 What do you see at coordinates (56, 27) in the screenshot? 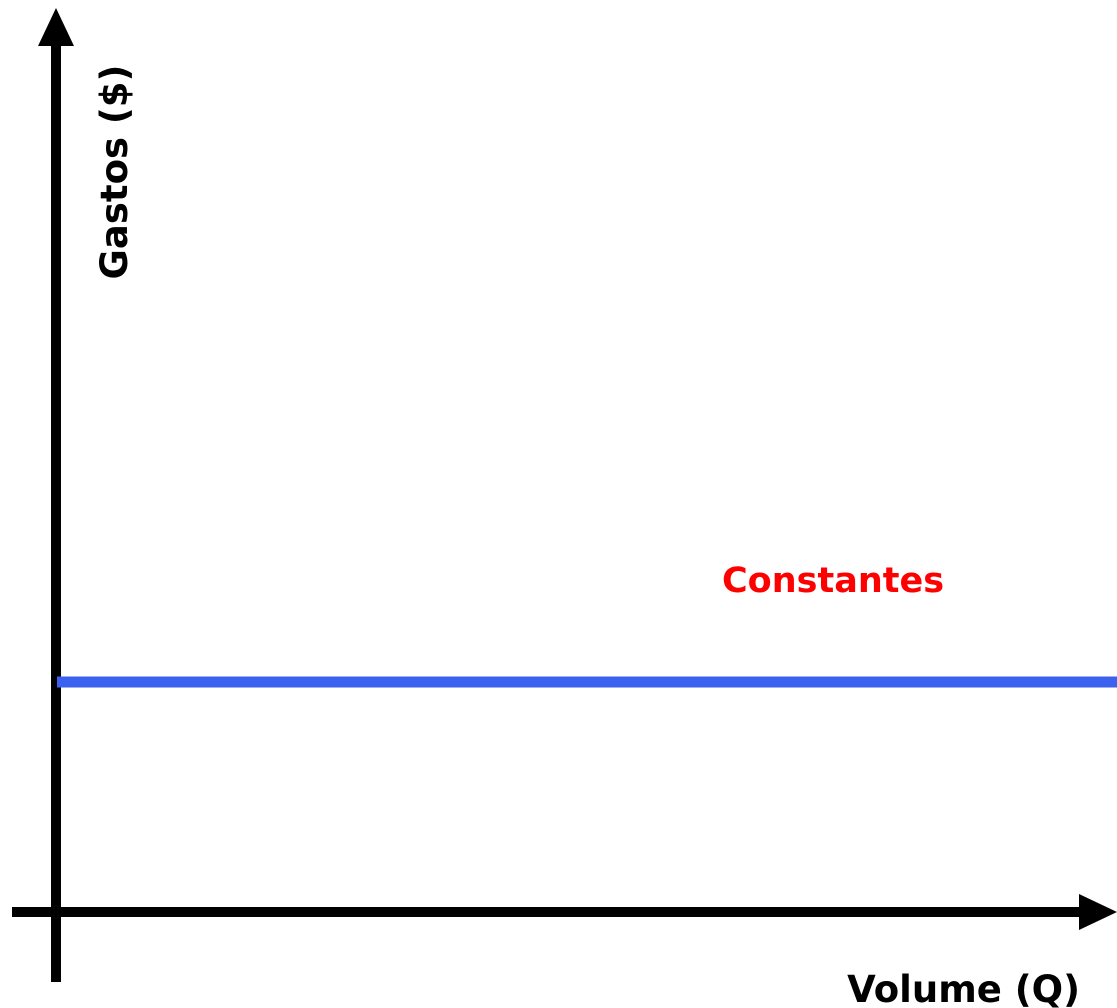
I see `y-axis-arrow` at bounding box center [56, 27].